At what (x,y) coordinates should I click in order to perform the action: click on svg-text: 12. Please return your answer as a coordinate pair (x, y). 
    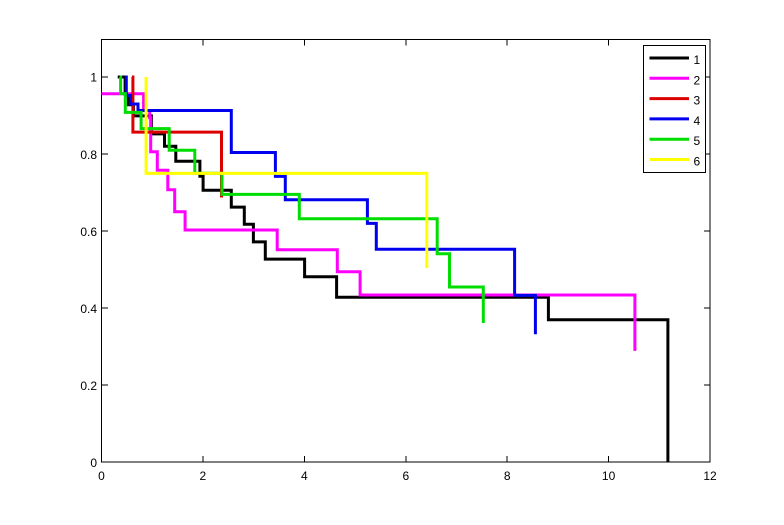
    Looking at the image, I should click on (710, 476).